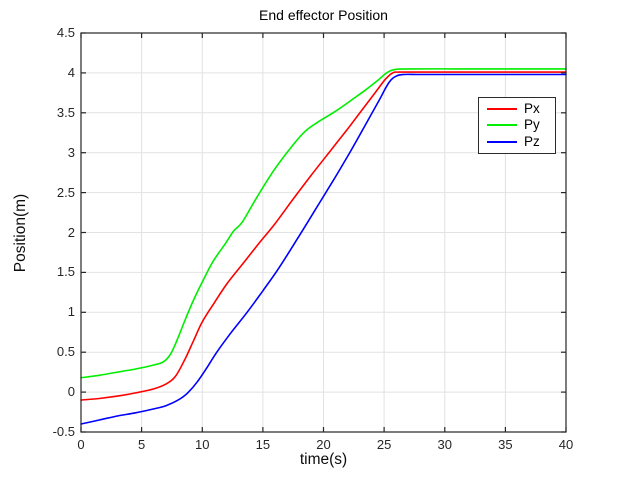  What do you see at coordinates (71, 152) in the screenshot?
I see `y-tick-label: 3` at bounding box center [71, 152].